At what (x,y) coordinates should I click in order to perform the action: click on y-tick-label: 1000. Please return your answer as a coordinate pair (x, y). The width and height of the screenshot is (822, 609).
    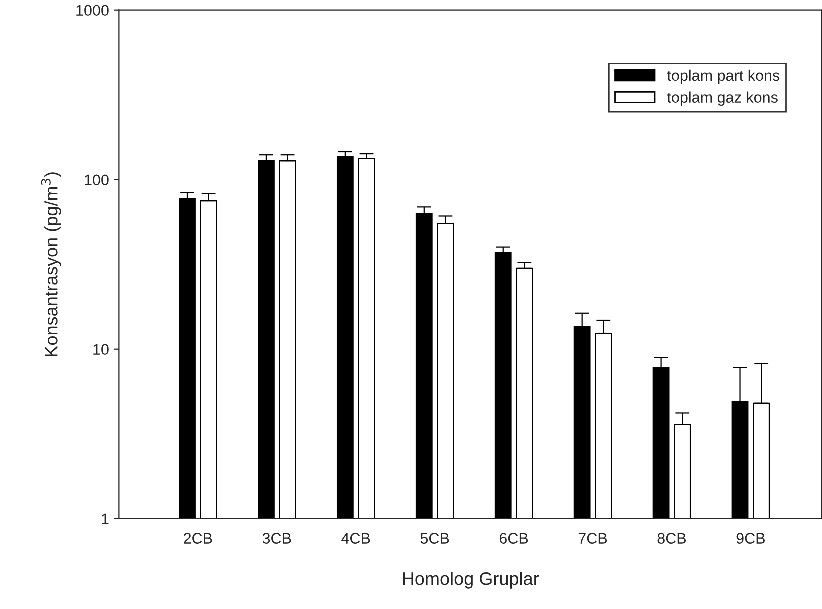
    Looking at the image, I should click on (92, 10).